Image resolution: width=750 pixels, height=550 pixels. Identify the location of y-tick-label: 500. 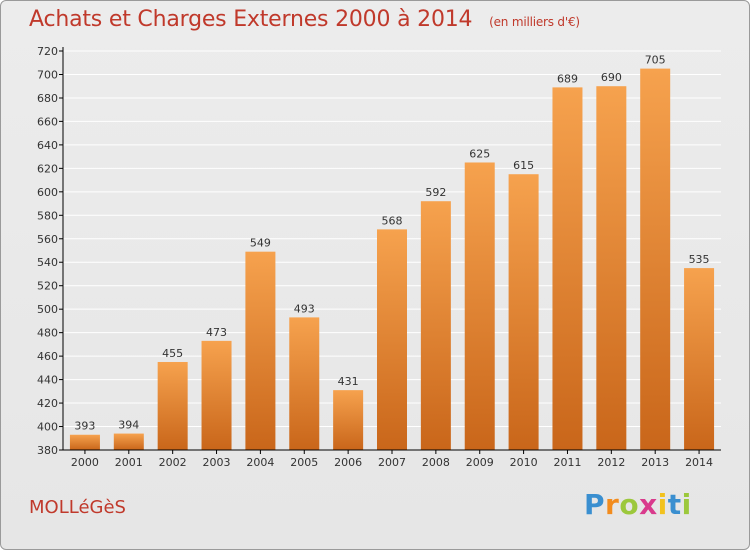
(47, 309).